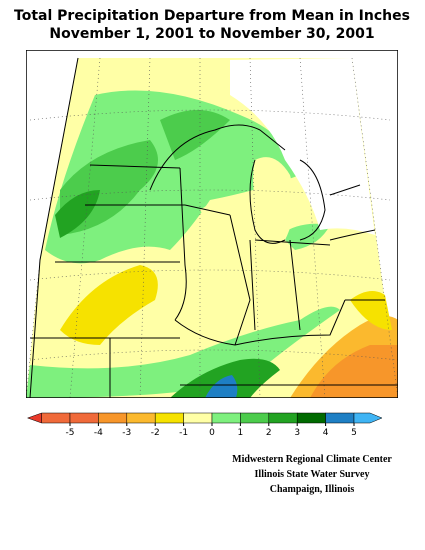  What do you see at coordinates (312, 489) in the screenshot?
I see `credit-line: Champaign, Illinois` at bounding box center [312, 489].